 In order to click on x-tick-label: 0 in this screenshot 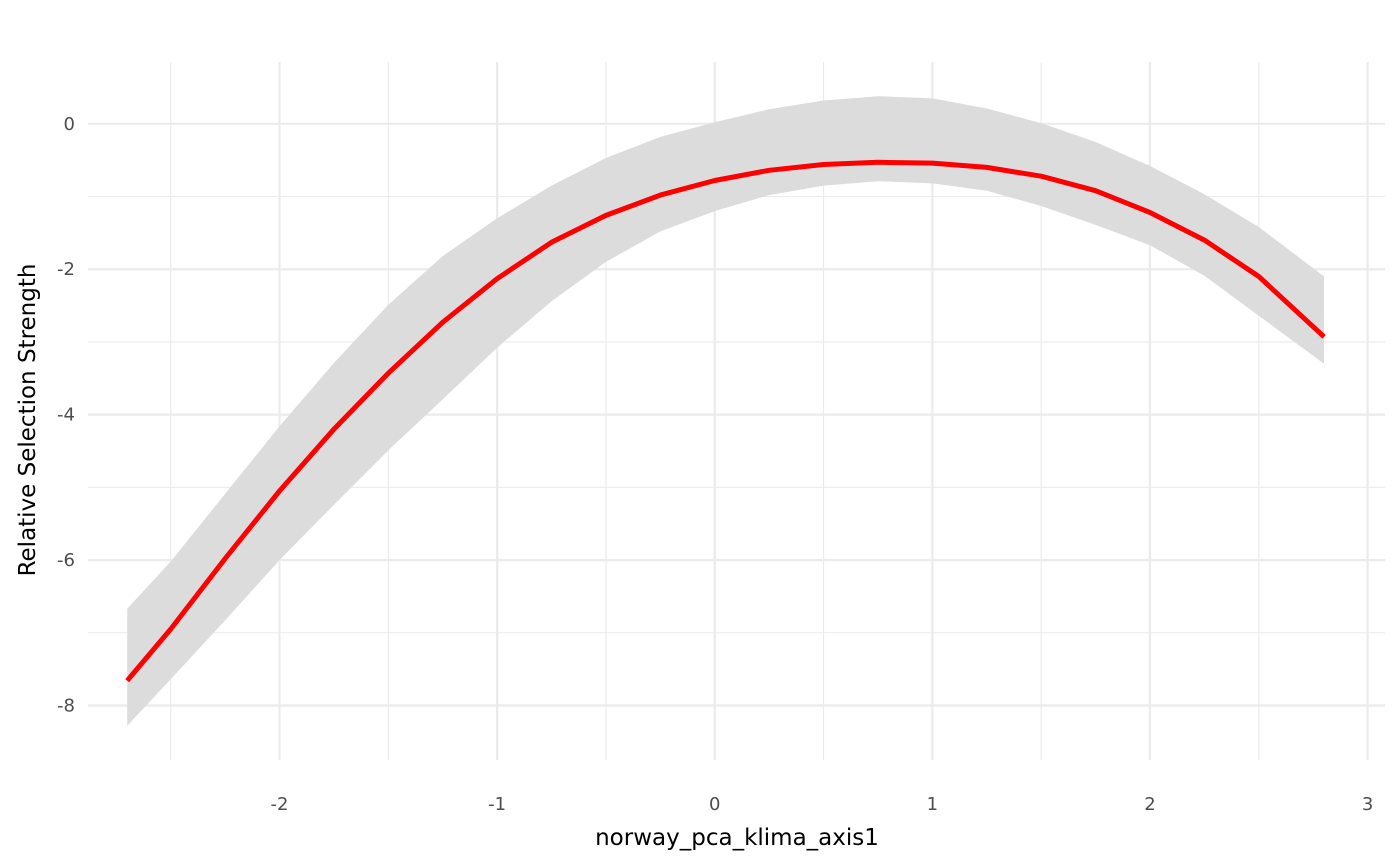, I will do `click(714, 804)`.